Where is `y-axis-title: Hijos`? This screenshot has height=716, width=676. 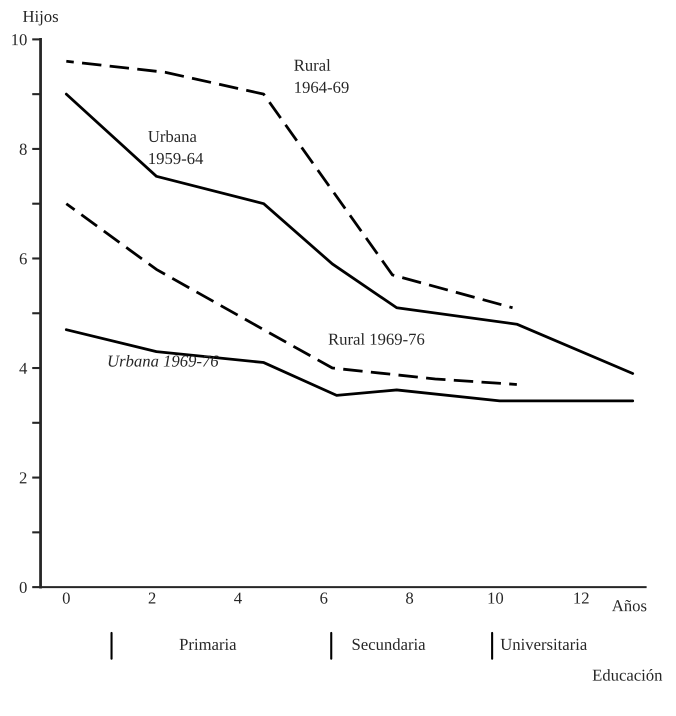
y-axis-title: Hijos is located at coordinates (40, 18).